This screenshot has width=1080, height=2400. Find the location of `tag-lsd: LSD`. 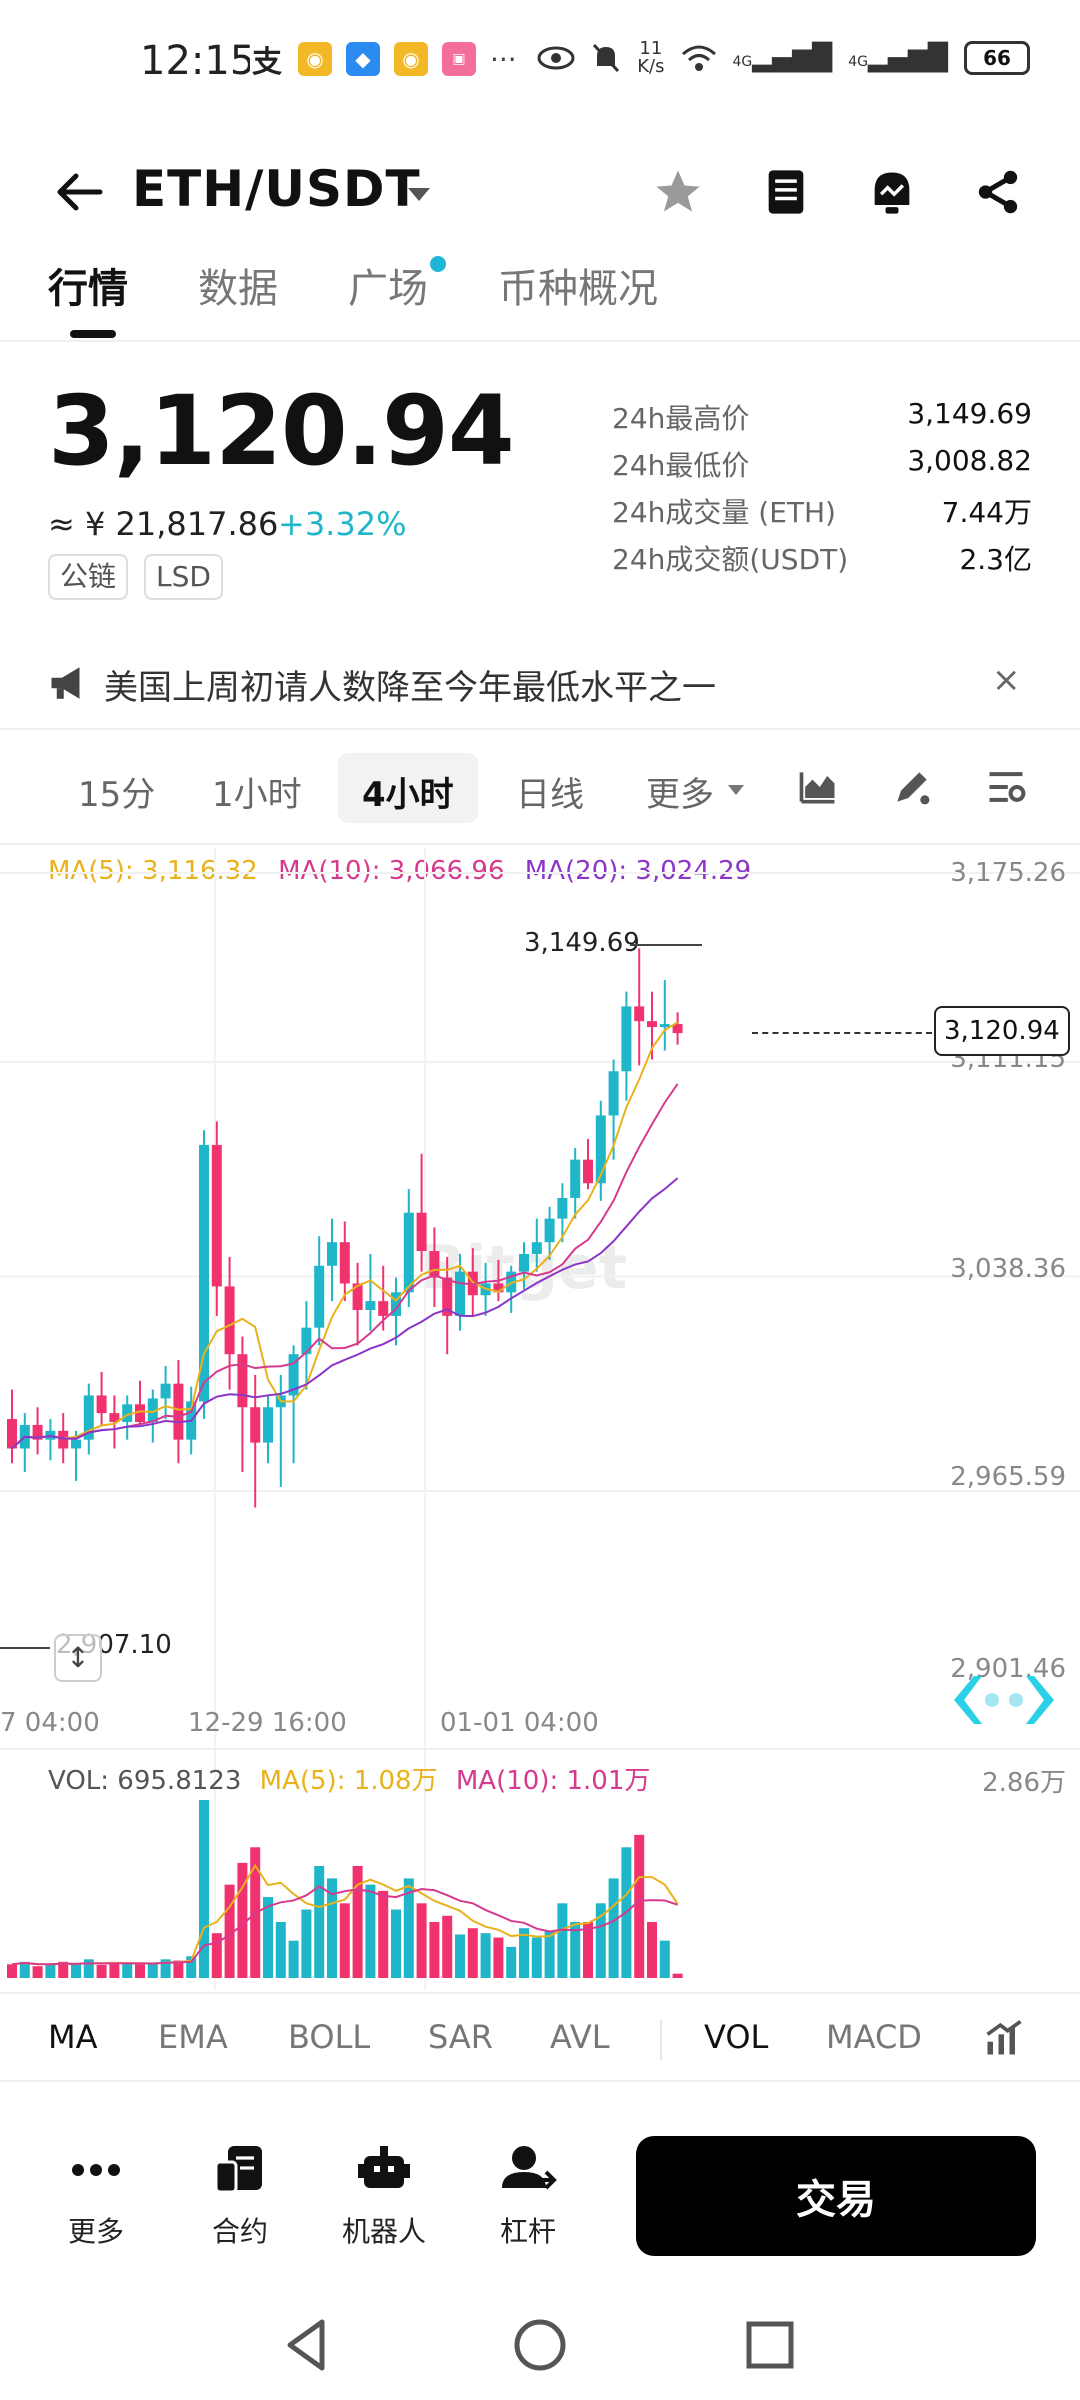

tag-lsd: LSD is located at coordinates (183, 577).